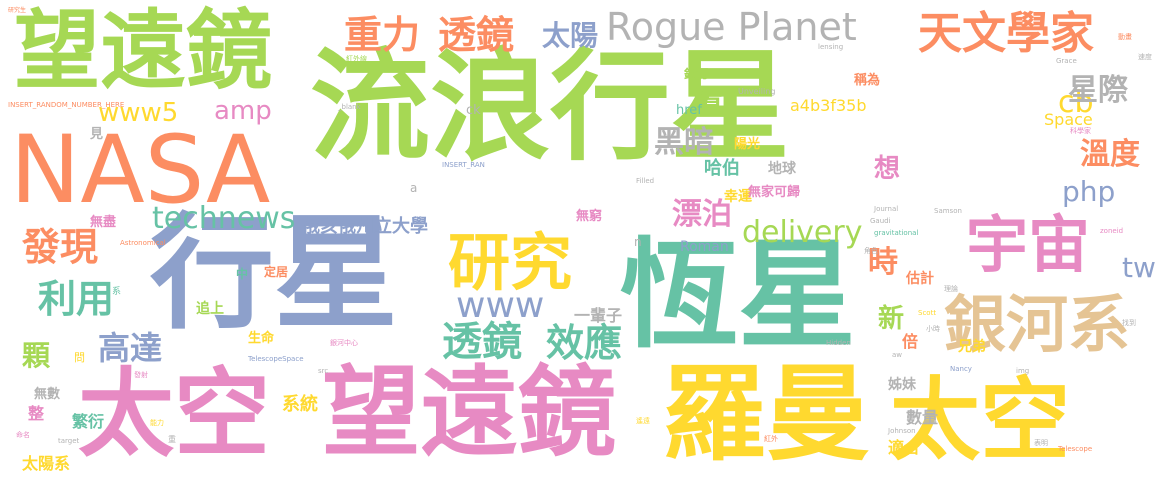 This screenshot has height=482, width=1175. I want to click on word-cloud-word: 兄弟, so click(972, 347).